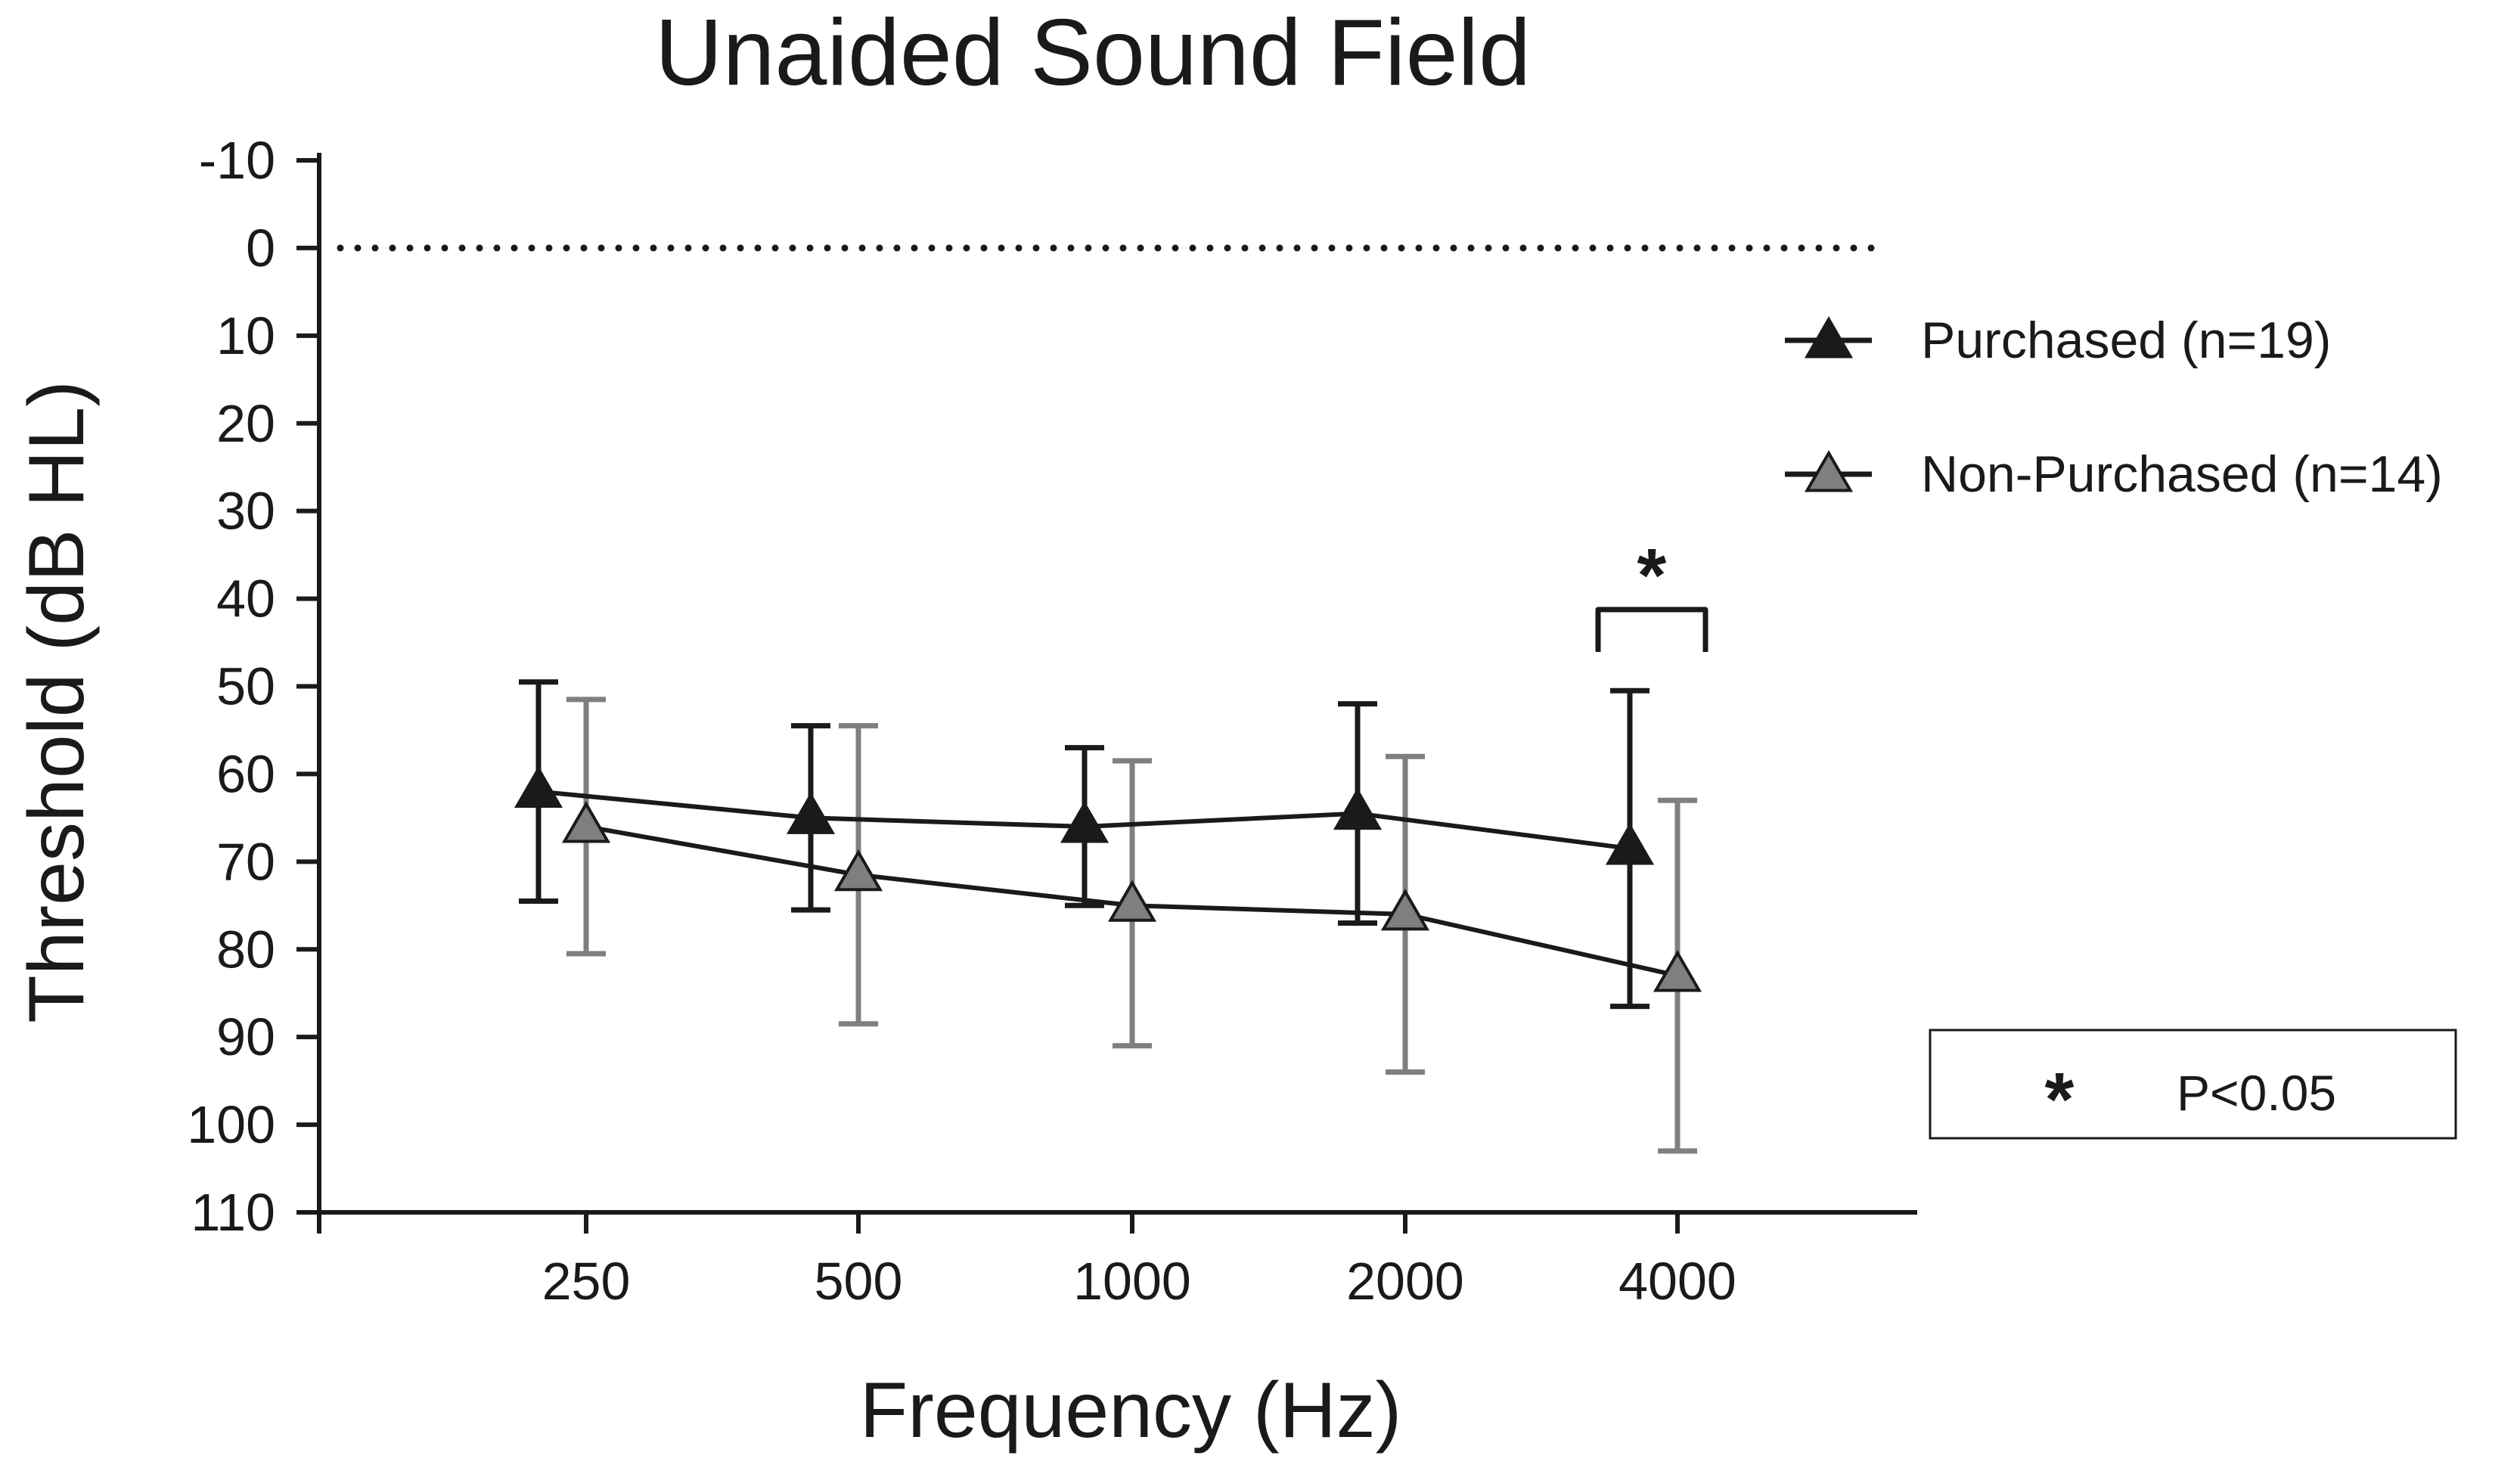 This screenshot has width=2520, height=1471. What do you see at coordinates (245, 1036) in the screenshot?
I see `y-tick-label: 90` at bounding box center [245, 1036].